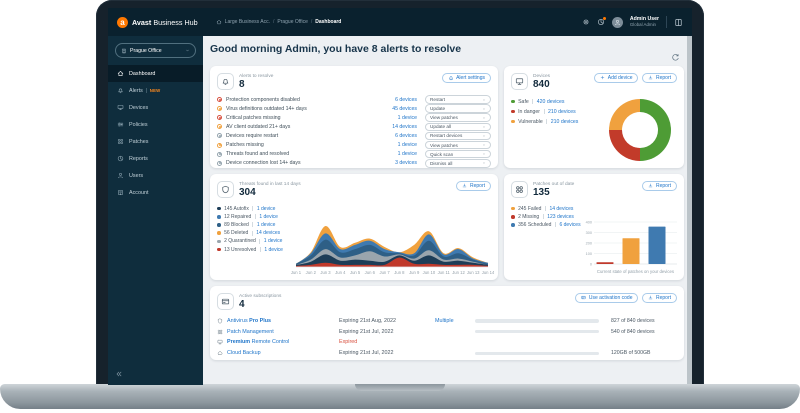 This screenshot has width=800, height=413. Describe the element at coordinates (250, 331) in the screenshot. I see `subscription-name-link: Patch Management` at that location.